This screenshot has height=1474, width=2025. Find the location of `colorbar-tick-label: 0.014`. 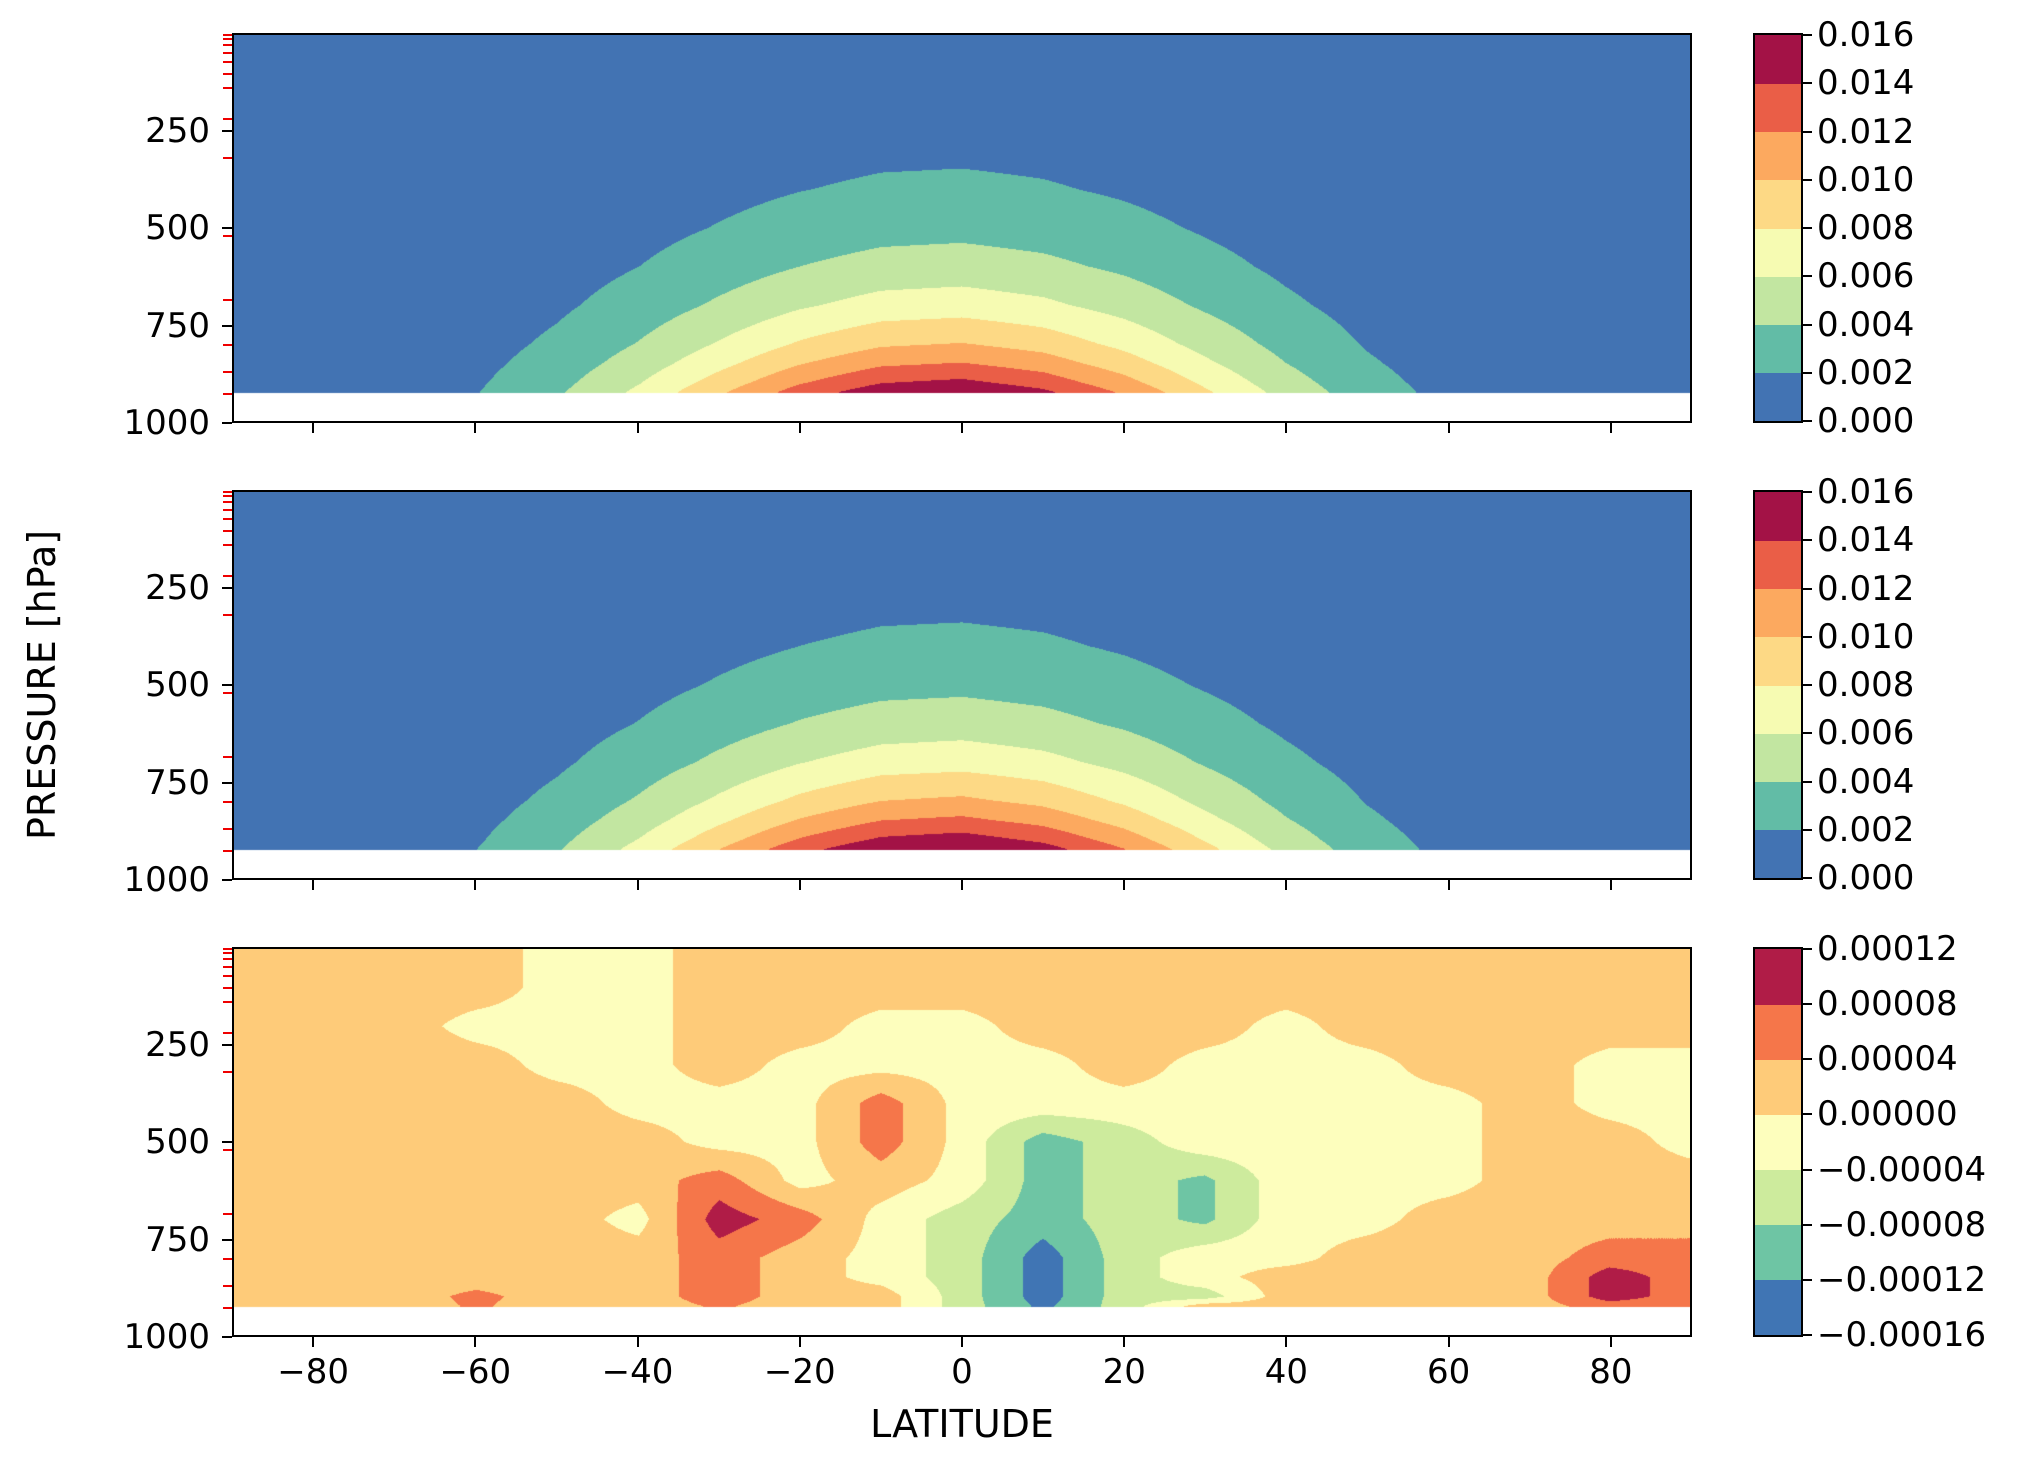

colorbar-tick-label: 0.014 is located at coordinates (1866, 83).